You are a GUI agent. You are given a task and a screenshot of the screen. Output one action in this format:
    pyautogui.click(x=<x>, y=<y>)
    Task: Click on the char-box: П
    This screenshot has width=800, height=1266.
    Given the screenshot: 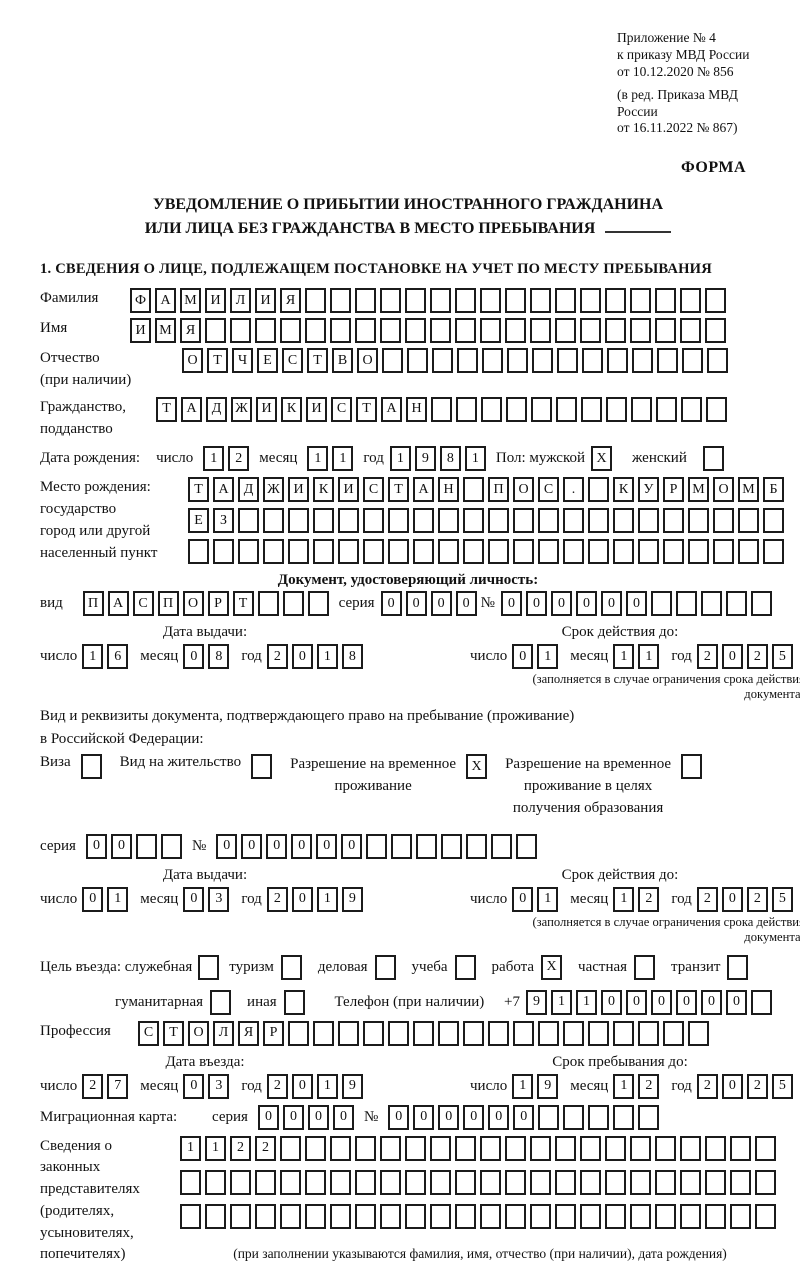 What is the action you would take?
    pyautogui.click(x=168, y=603)
    